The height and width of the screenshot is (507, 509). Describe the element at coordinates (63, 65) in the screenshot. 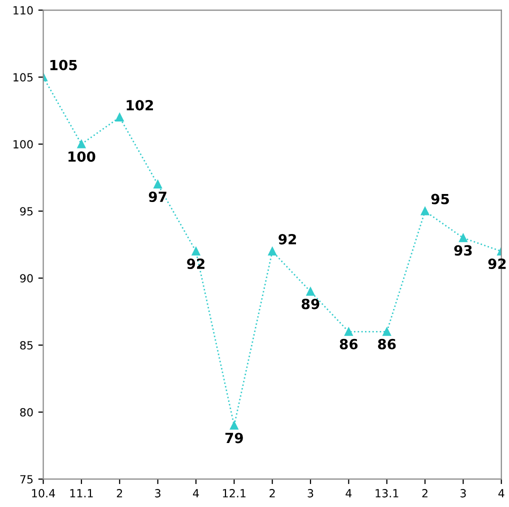

I see `data-label: 105` at that location.